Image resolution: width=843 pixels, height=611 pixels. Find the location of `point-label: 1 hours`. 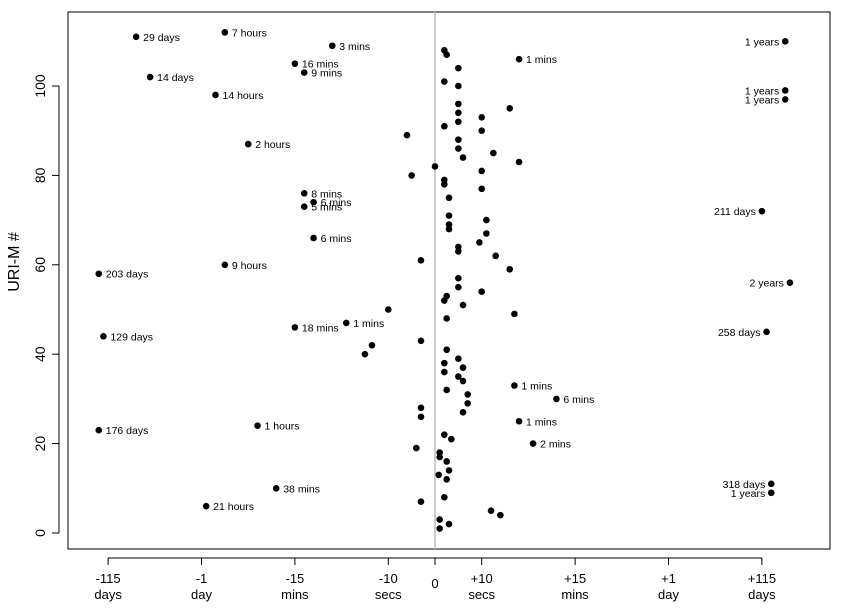

point-label: 1 hours is located at coordinates (282, 427).